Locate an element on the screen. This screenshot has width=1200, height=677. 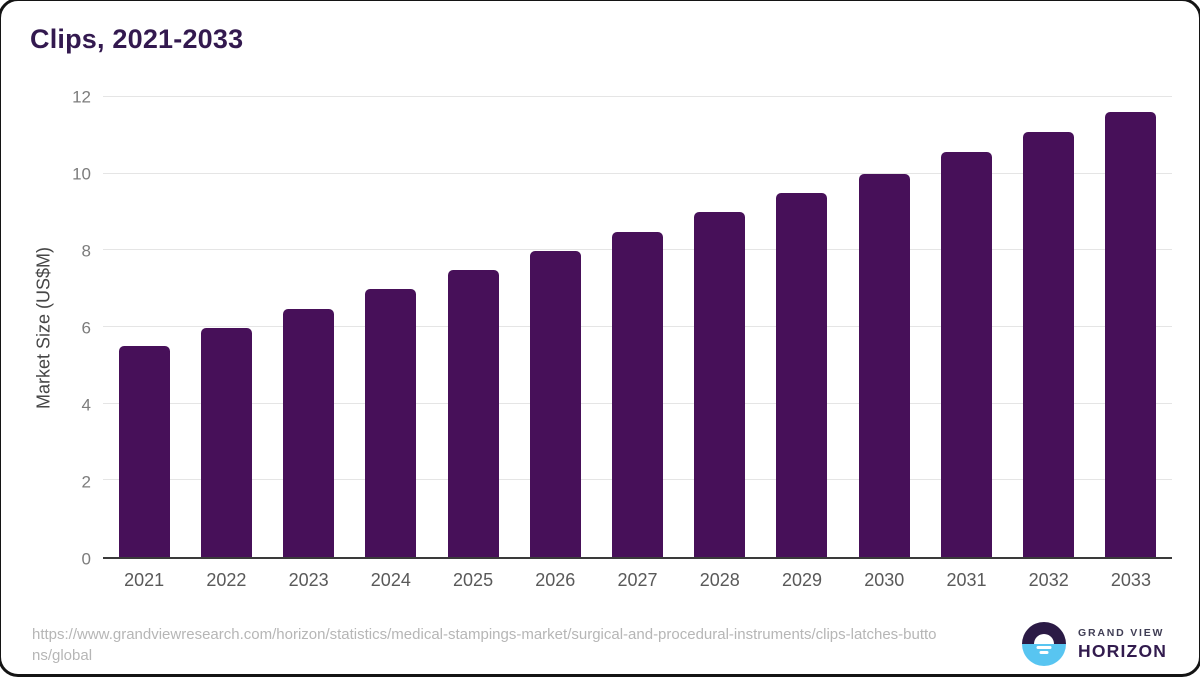
bar-2021 is located at coordinates (144, 451).